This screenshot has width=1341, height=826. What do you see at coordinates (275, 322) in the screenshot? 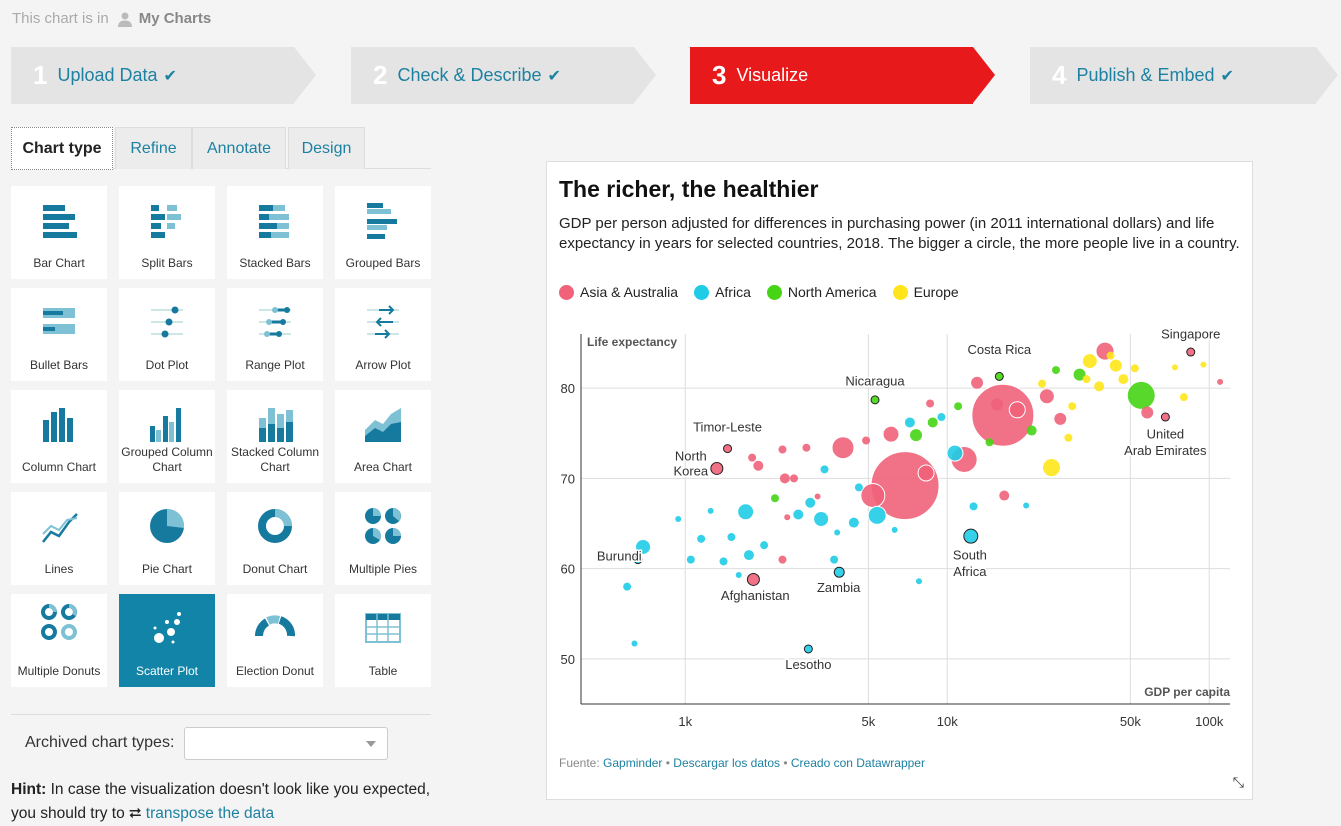
I see `range-plot-icon` at bounding box center [275, 322].